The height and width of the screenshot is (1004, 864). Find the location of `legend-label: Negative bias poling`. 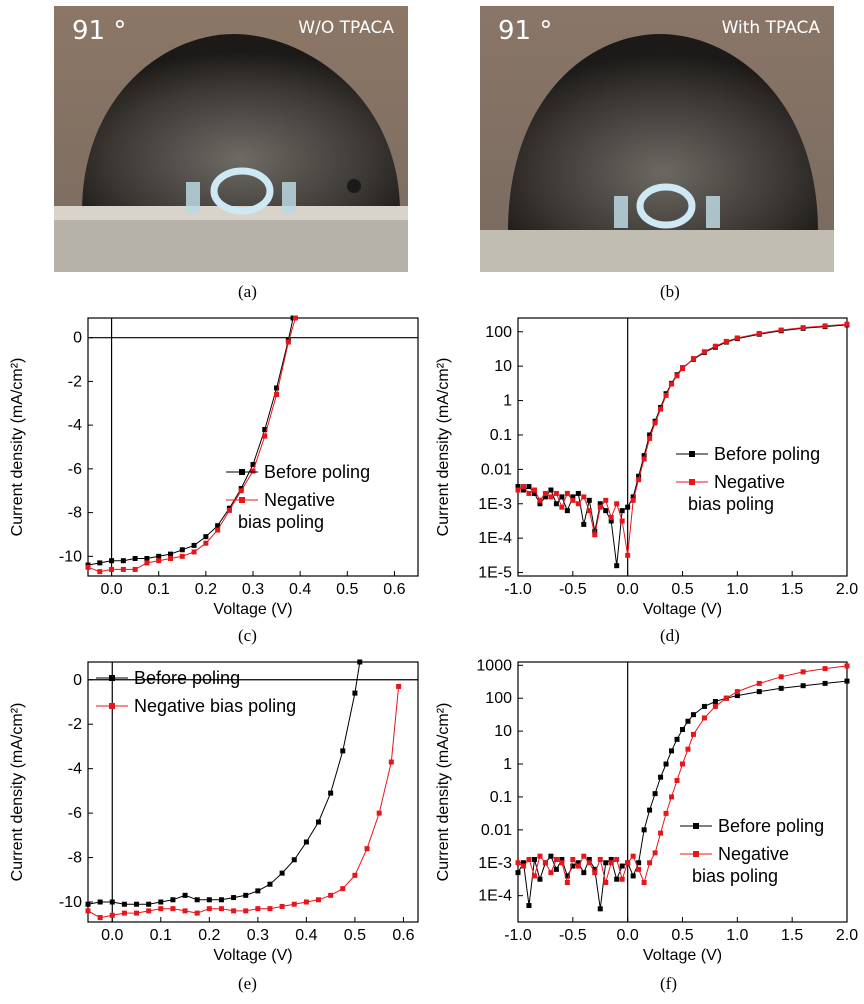

legend-label: Negative bias poling is located at coordinates (215, 706).